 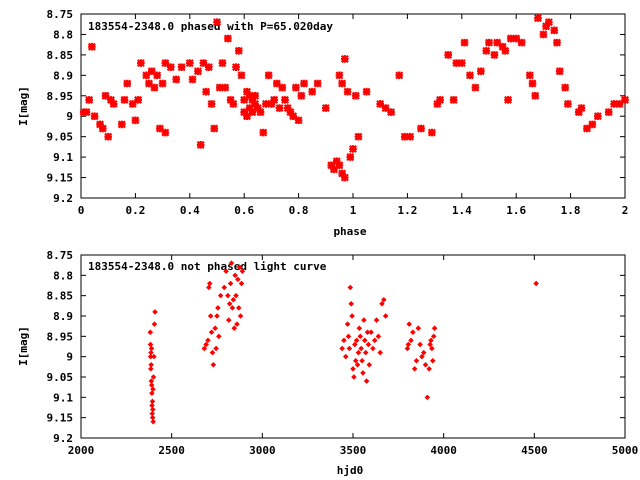 I want to click on phased-x-tick-label: 0.2, so click(x=135, y=210).